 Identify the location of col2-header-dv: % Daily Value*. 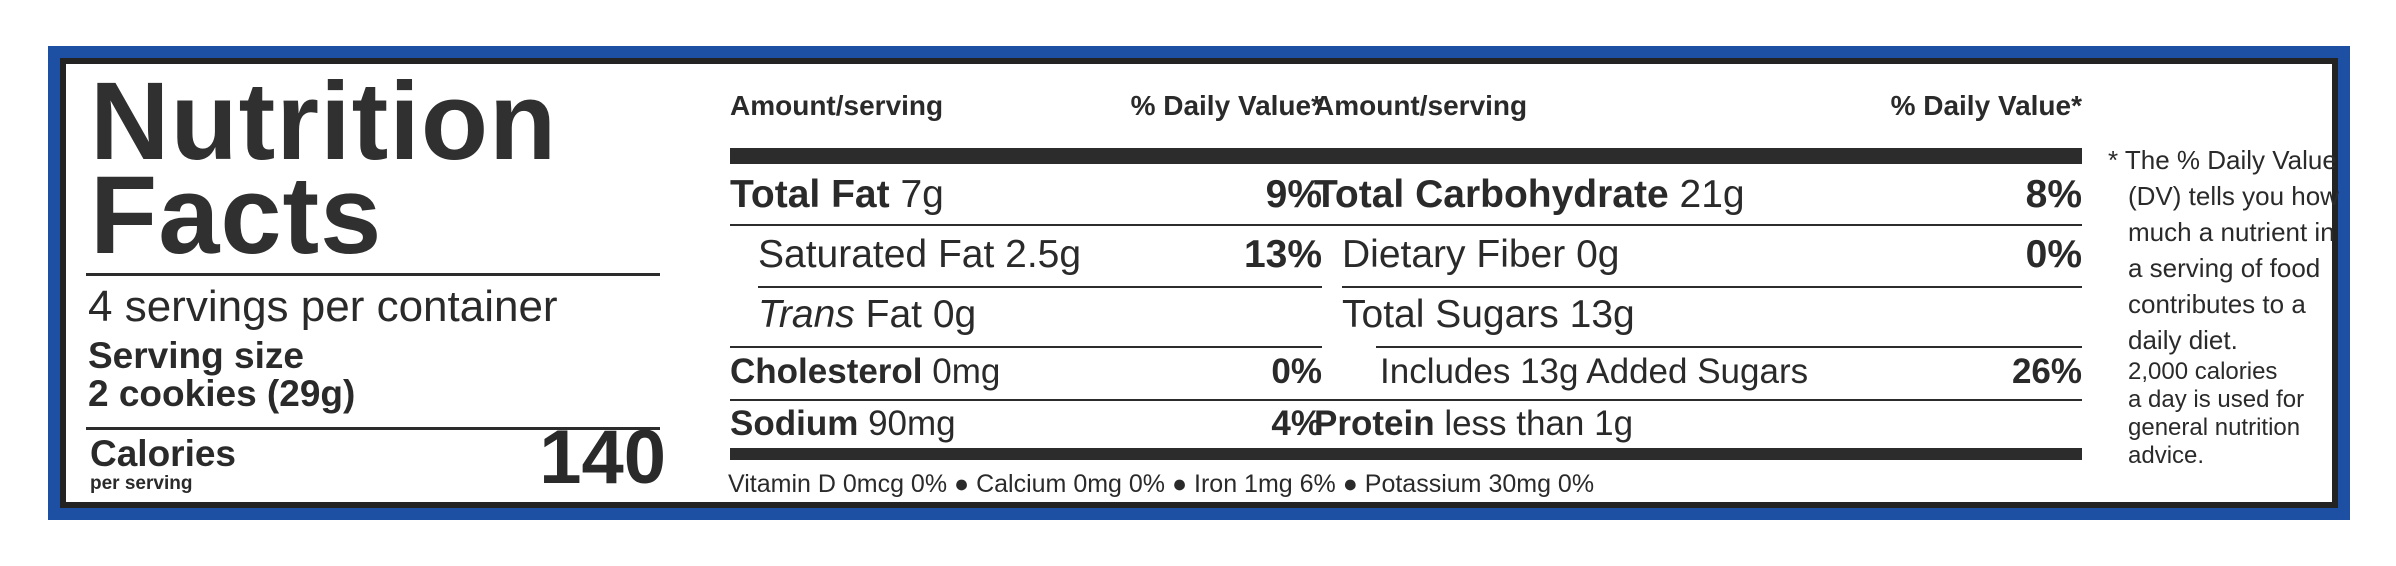
(1986, 105).